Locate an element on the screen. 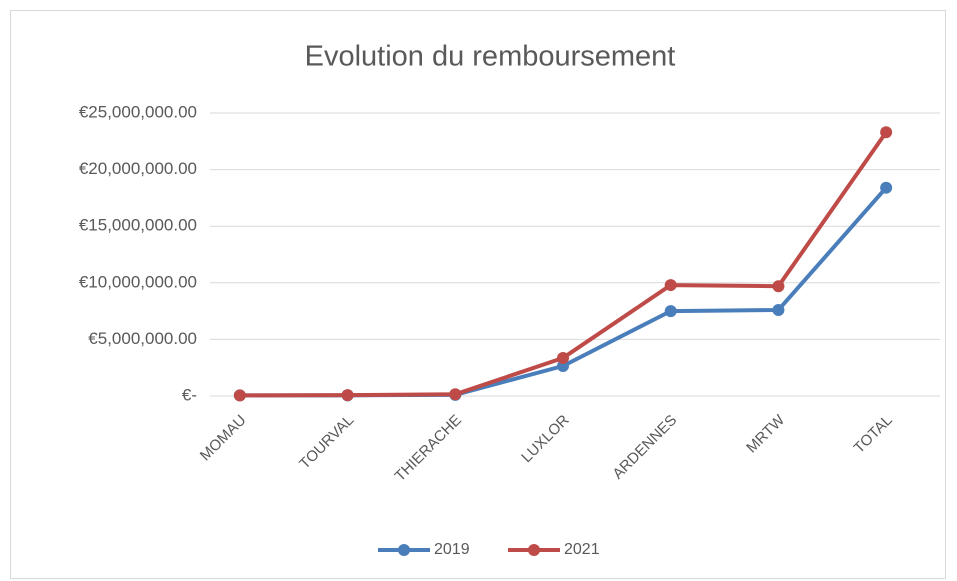 The width and height of the screenshot is (957, 581). y-tick-label: €25,000,000.00 is located at coordinates (138, 111).